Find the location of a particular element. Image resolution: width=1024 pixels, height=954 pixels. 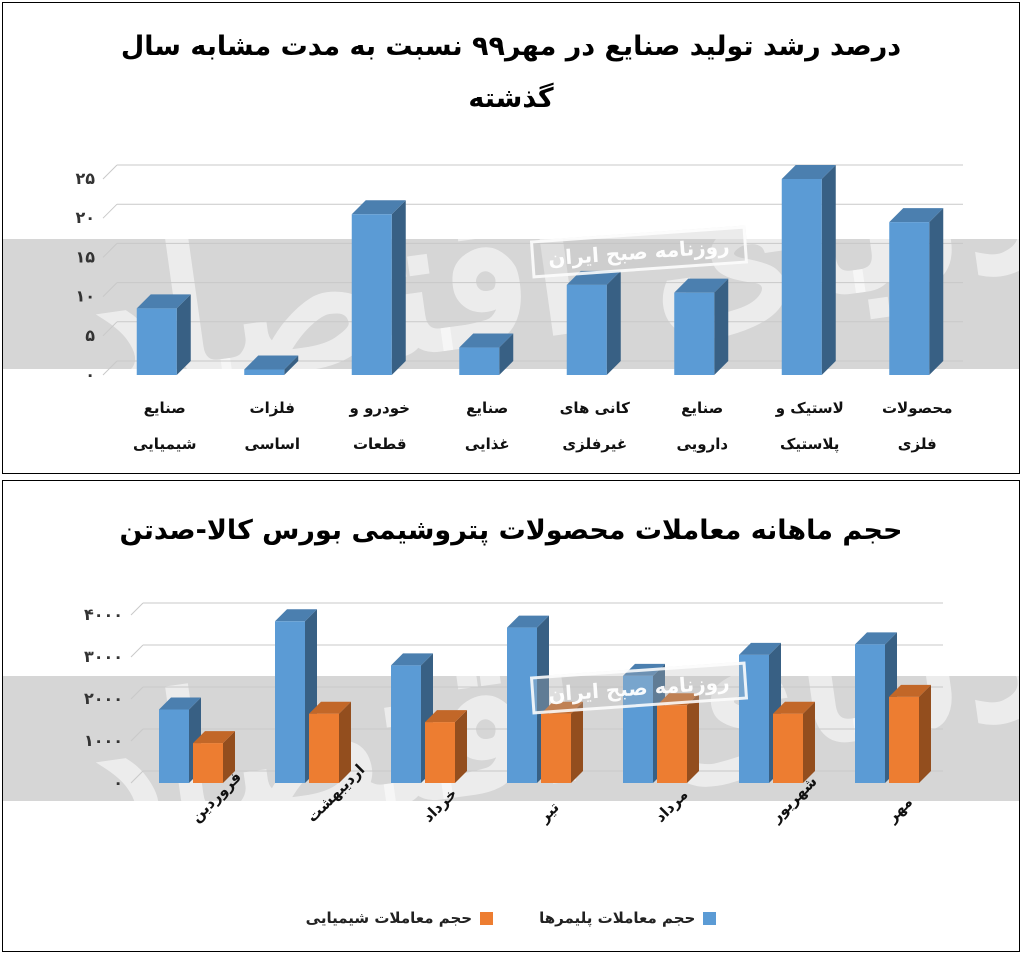

x-tick-label: خودرو و is located at coordinates (379, 408).